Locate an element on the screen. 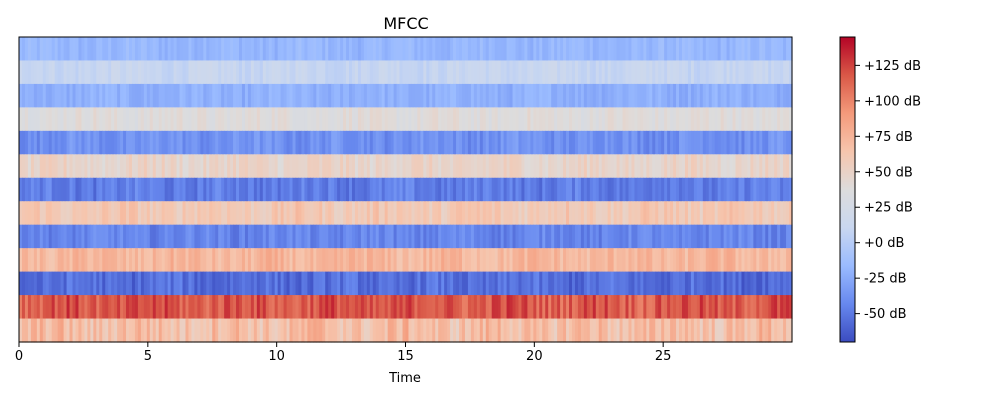  x-tick-label-25: 25 is located at coordinates (663, 356).